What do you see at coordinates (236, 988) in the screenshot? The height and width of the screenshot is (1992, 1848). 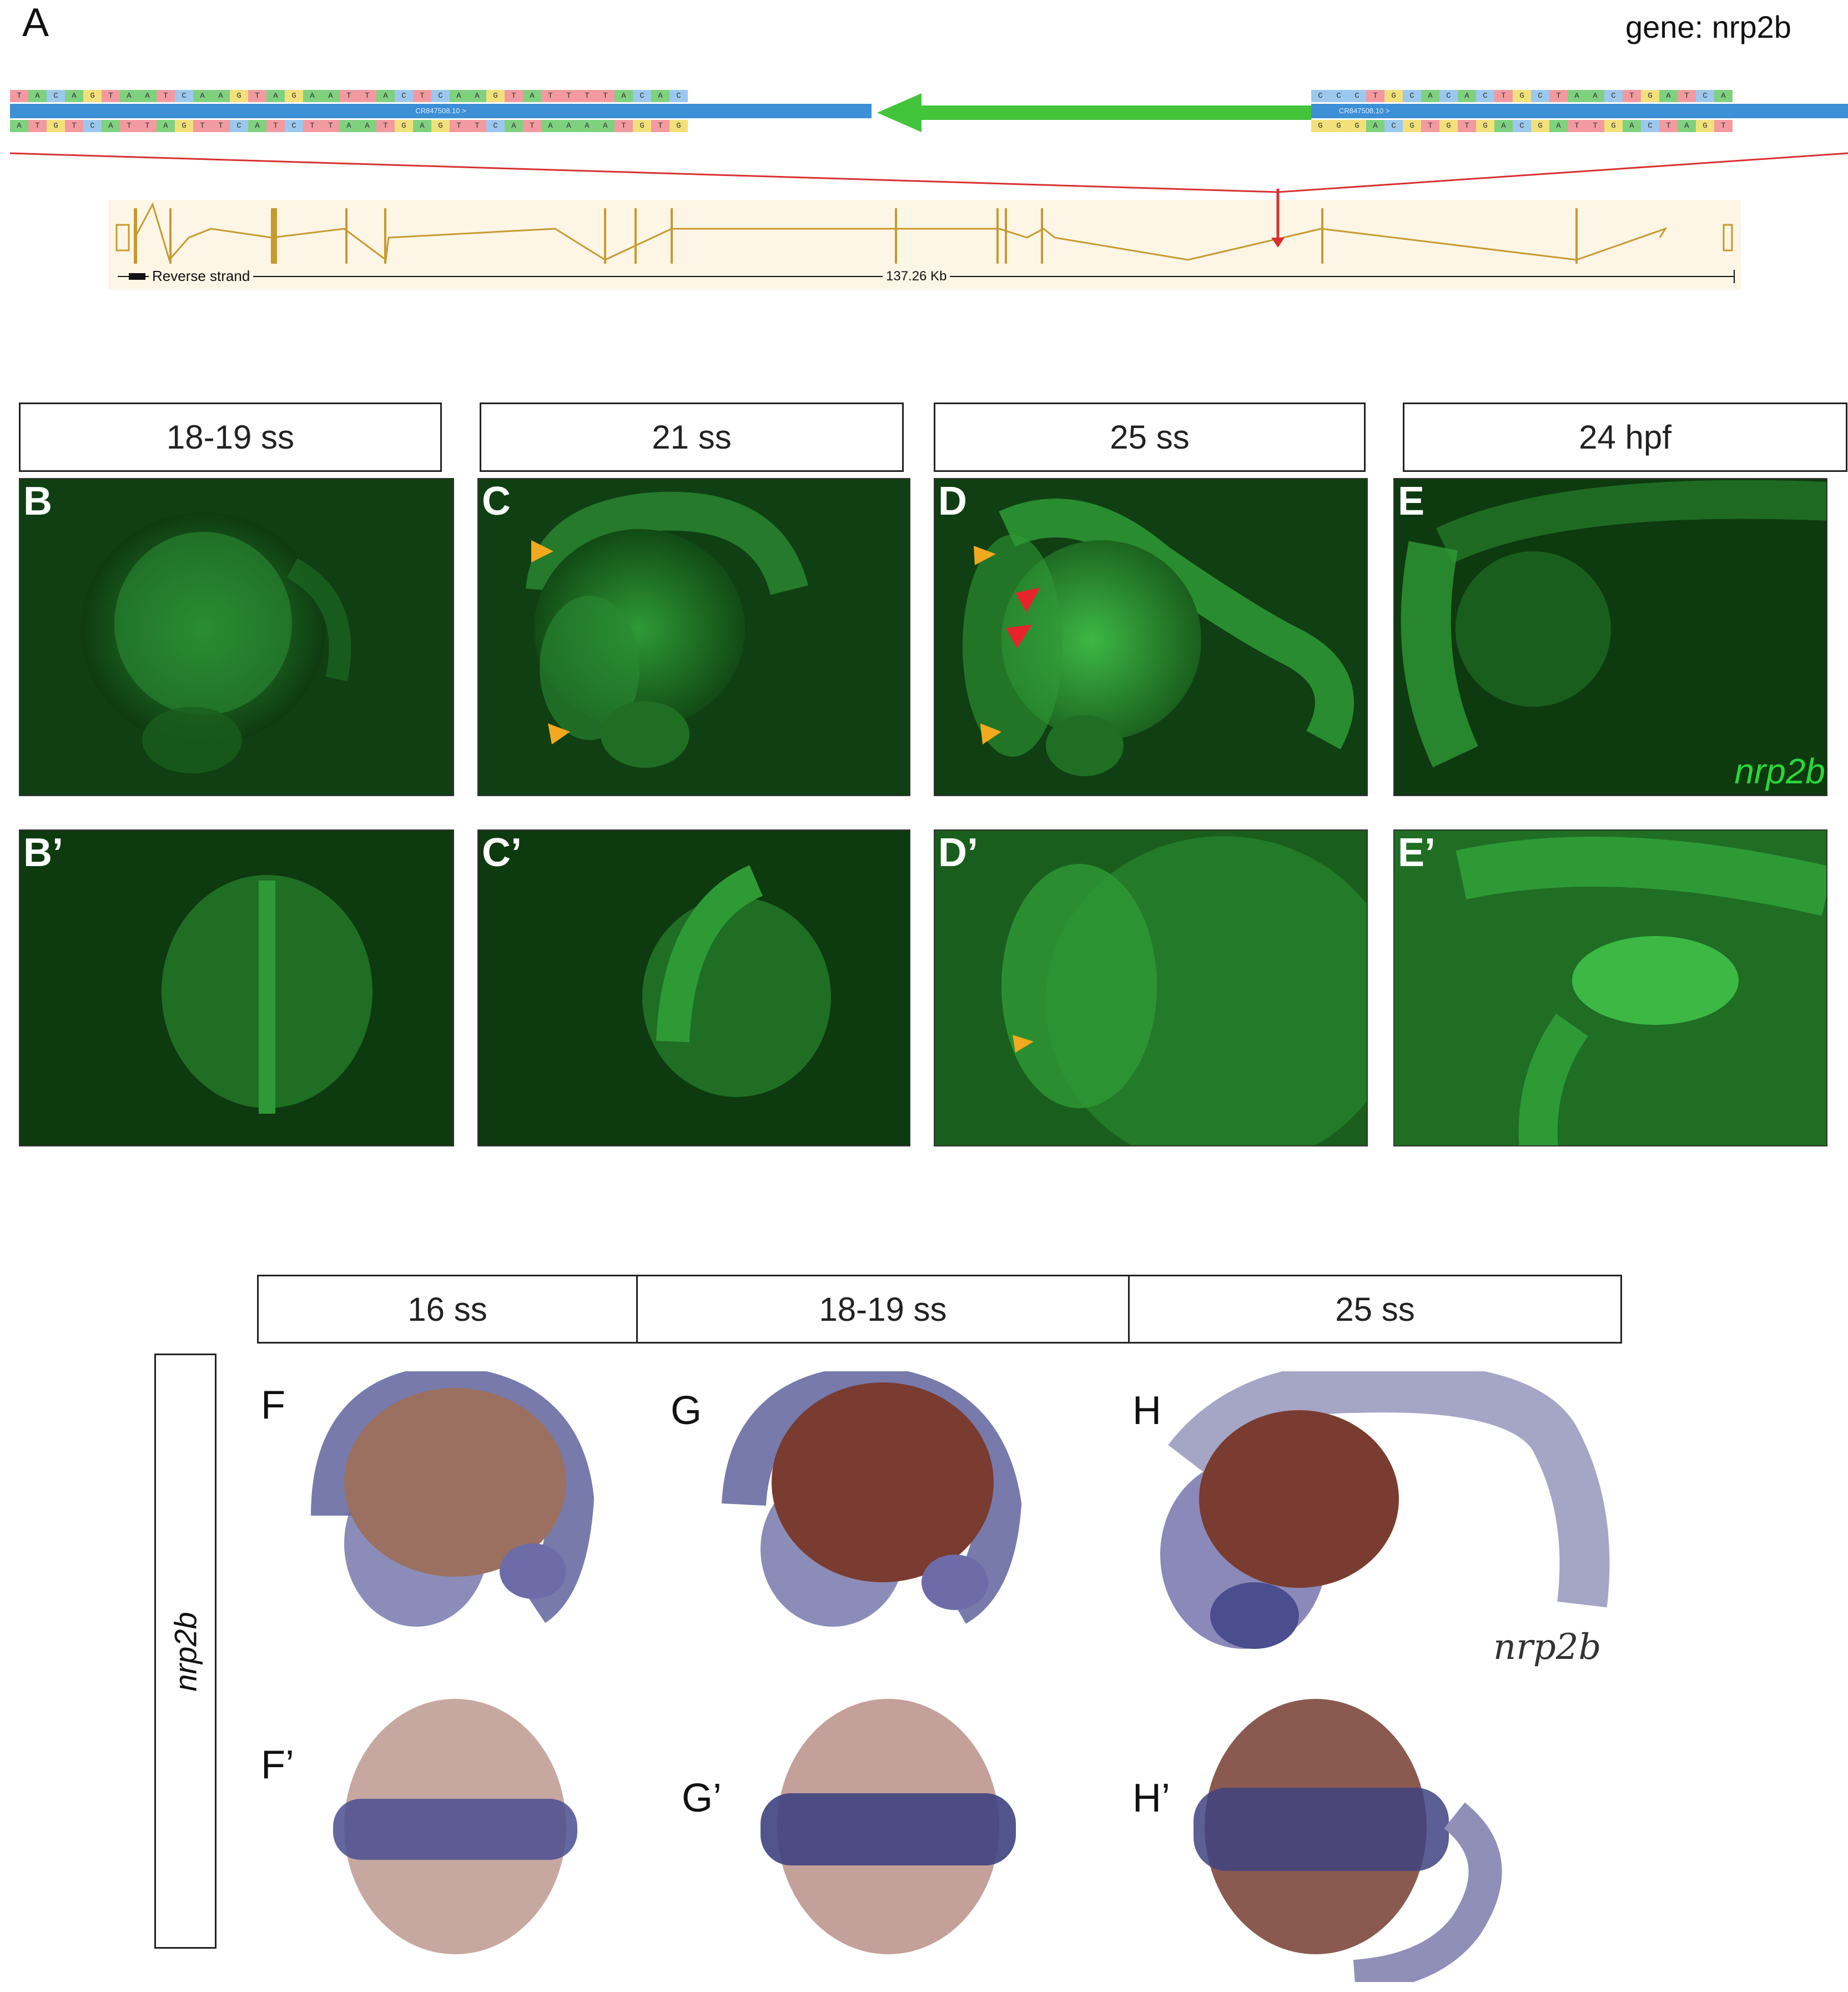 I see `embryo-b-prime-image` at bounding box center [236, 988].